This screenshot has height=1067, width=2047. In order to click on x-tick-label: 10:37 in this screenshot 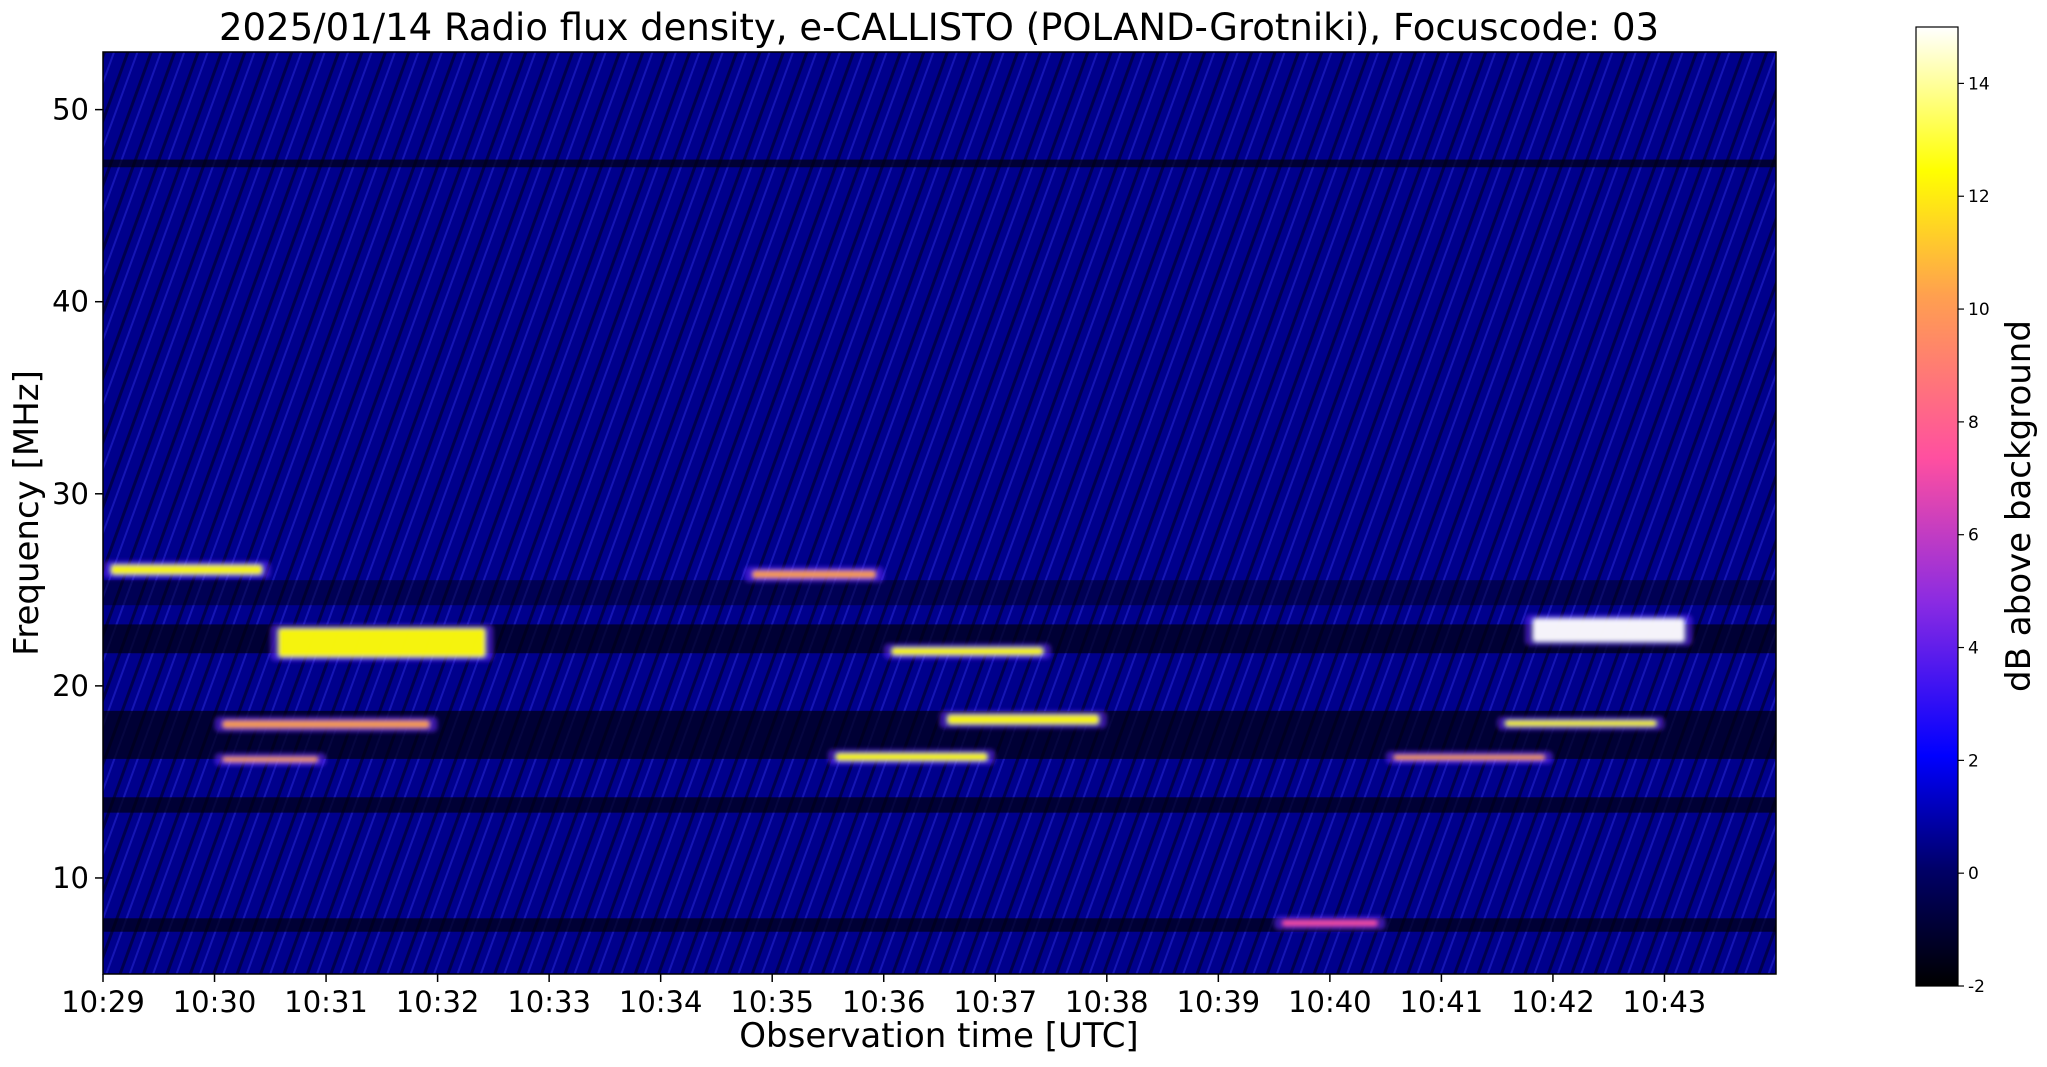, I will do `click(995, 1002)`.